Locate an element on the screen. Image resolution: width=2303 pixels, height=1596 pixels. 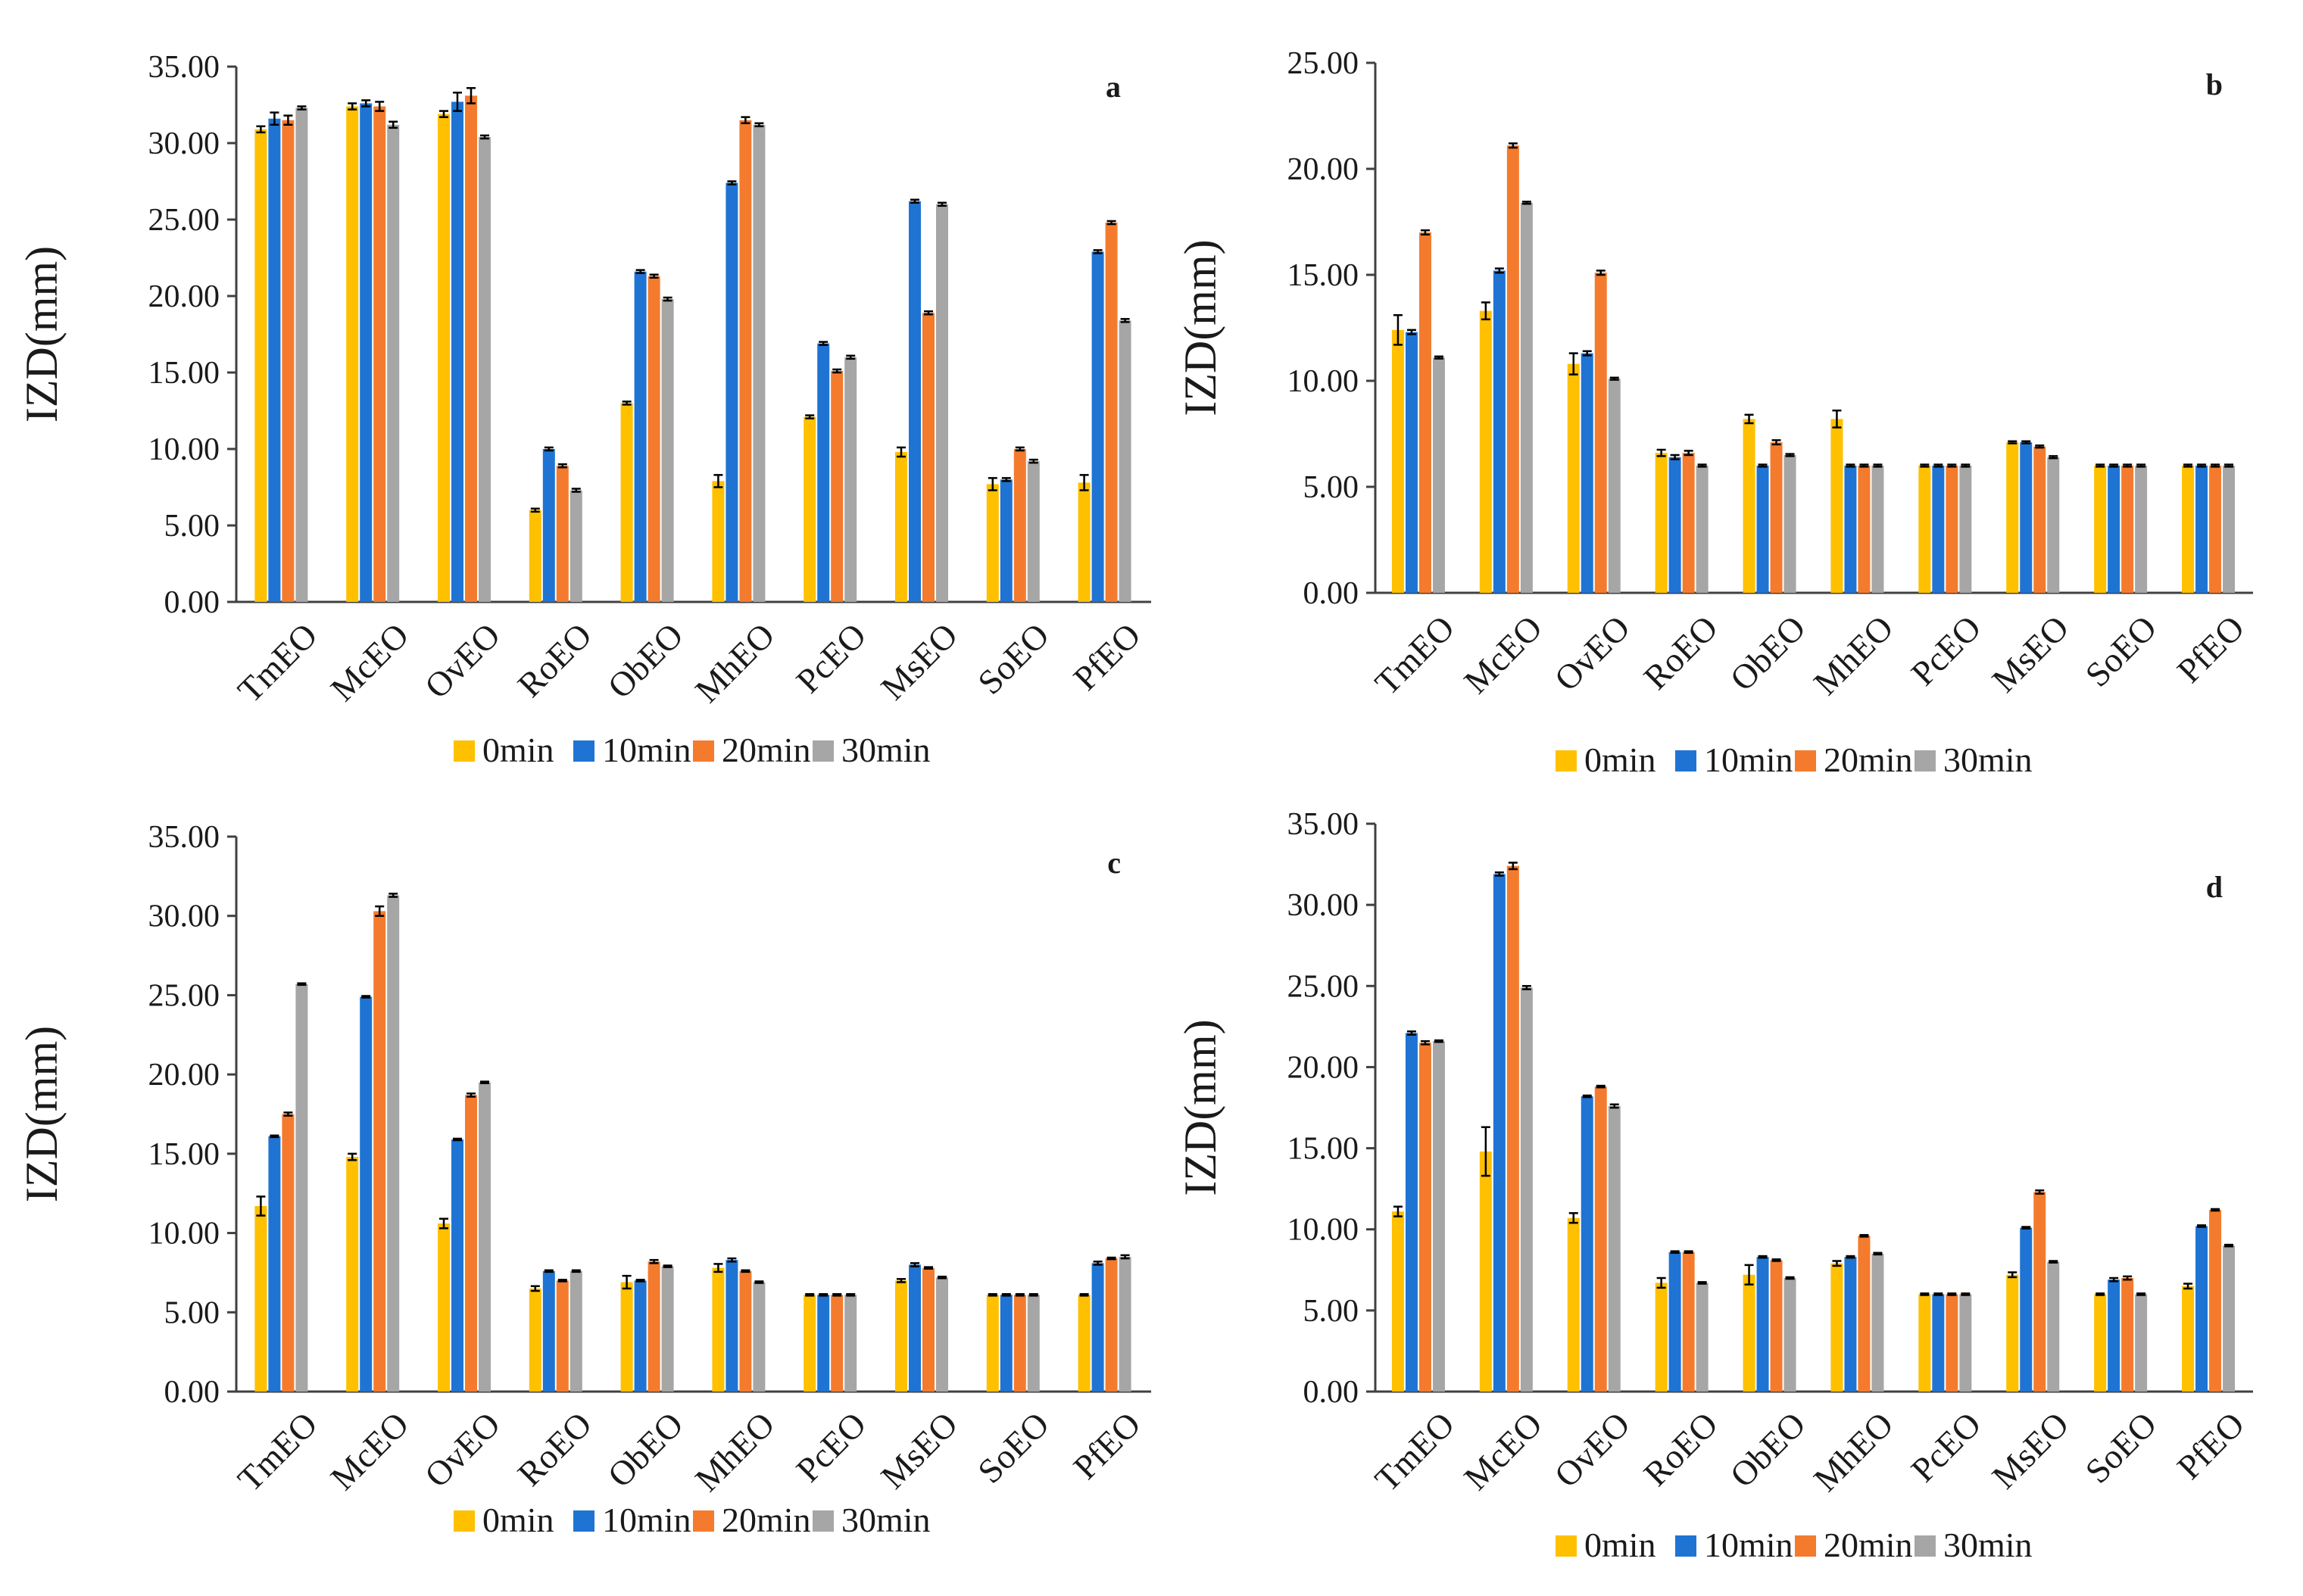
bar-tmeo-30min is located at coordinates (301, 1187).